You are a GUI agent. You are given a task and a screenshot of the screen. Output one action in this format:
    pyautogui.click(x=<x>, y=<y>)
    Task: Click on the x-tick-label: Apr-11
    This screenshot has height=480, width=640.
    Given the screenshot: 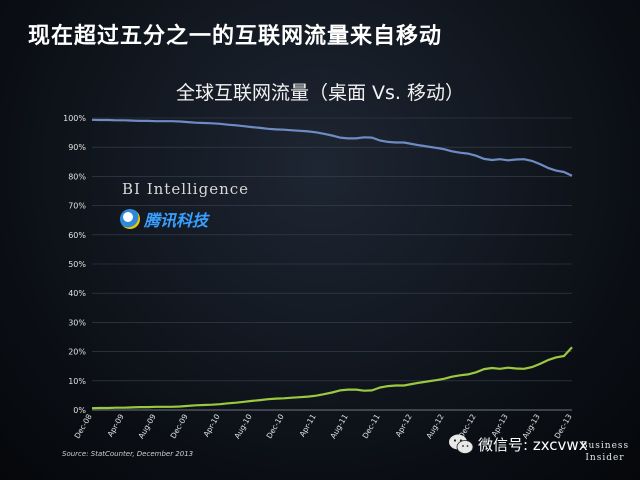 What is the action you would take?
    pyautogui.click(x=308, y=425)
    